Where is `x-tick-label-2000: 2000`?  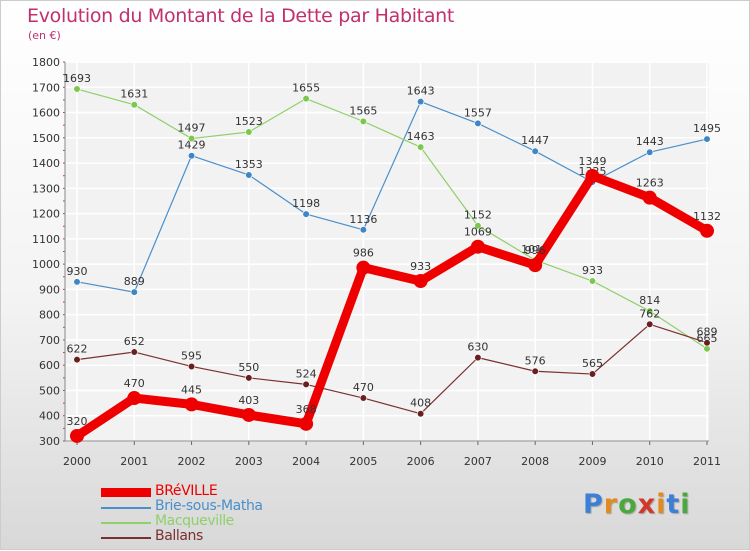
x-tick-label-2000: 2000 is located at coordinates (77, 461).